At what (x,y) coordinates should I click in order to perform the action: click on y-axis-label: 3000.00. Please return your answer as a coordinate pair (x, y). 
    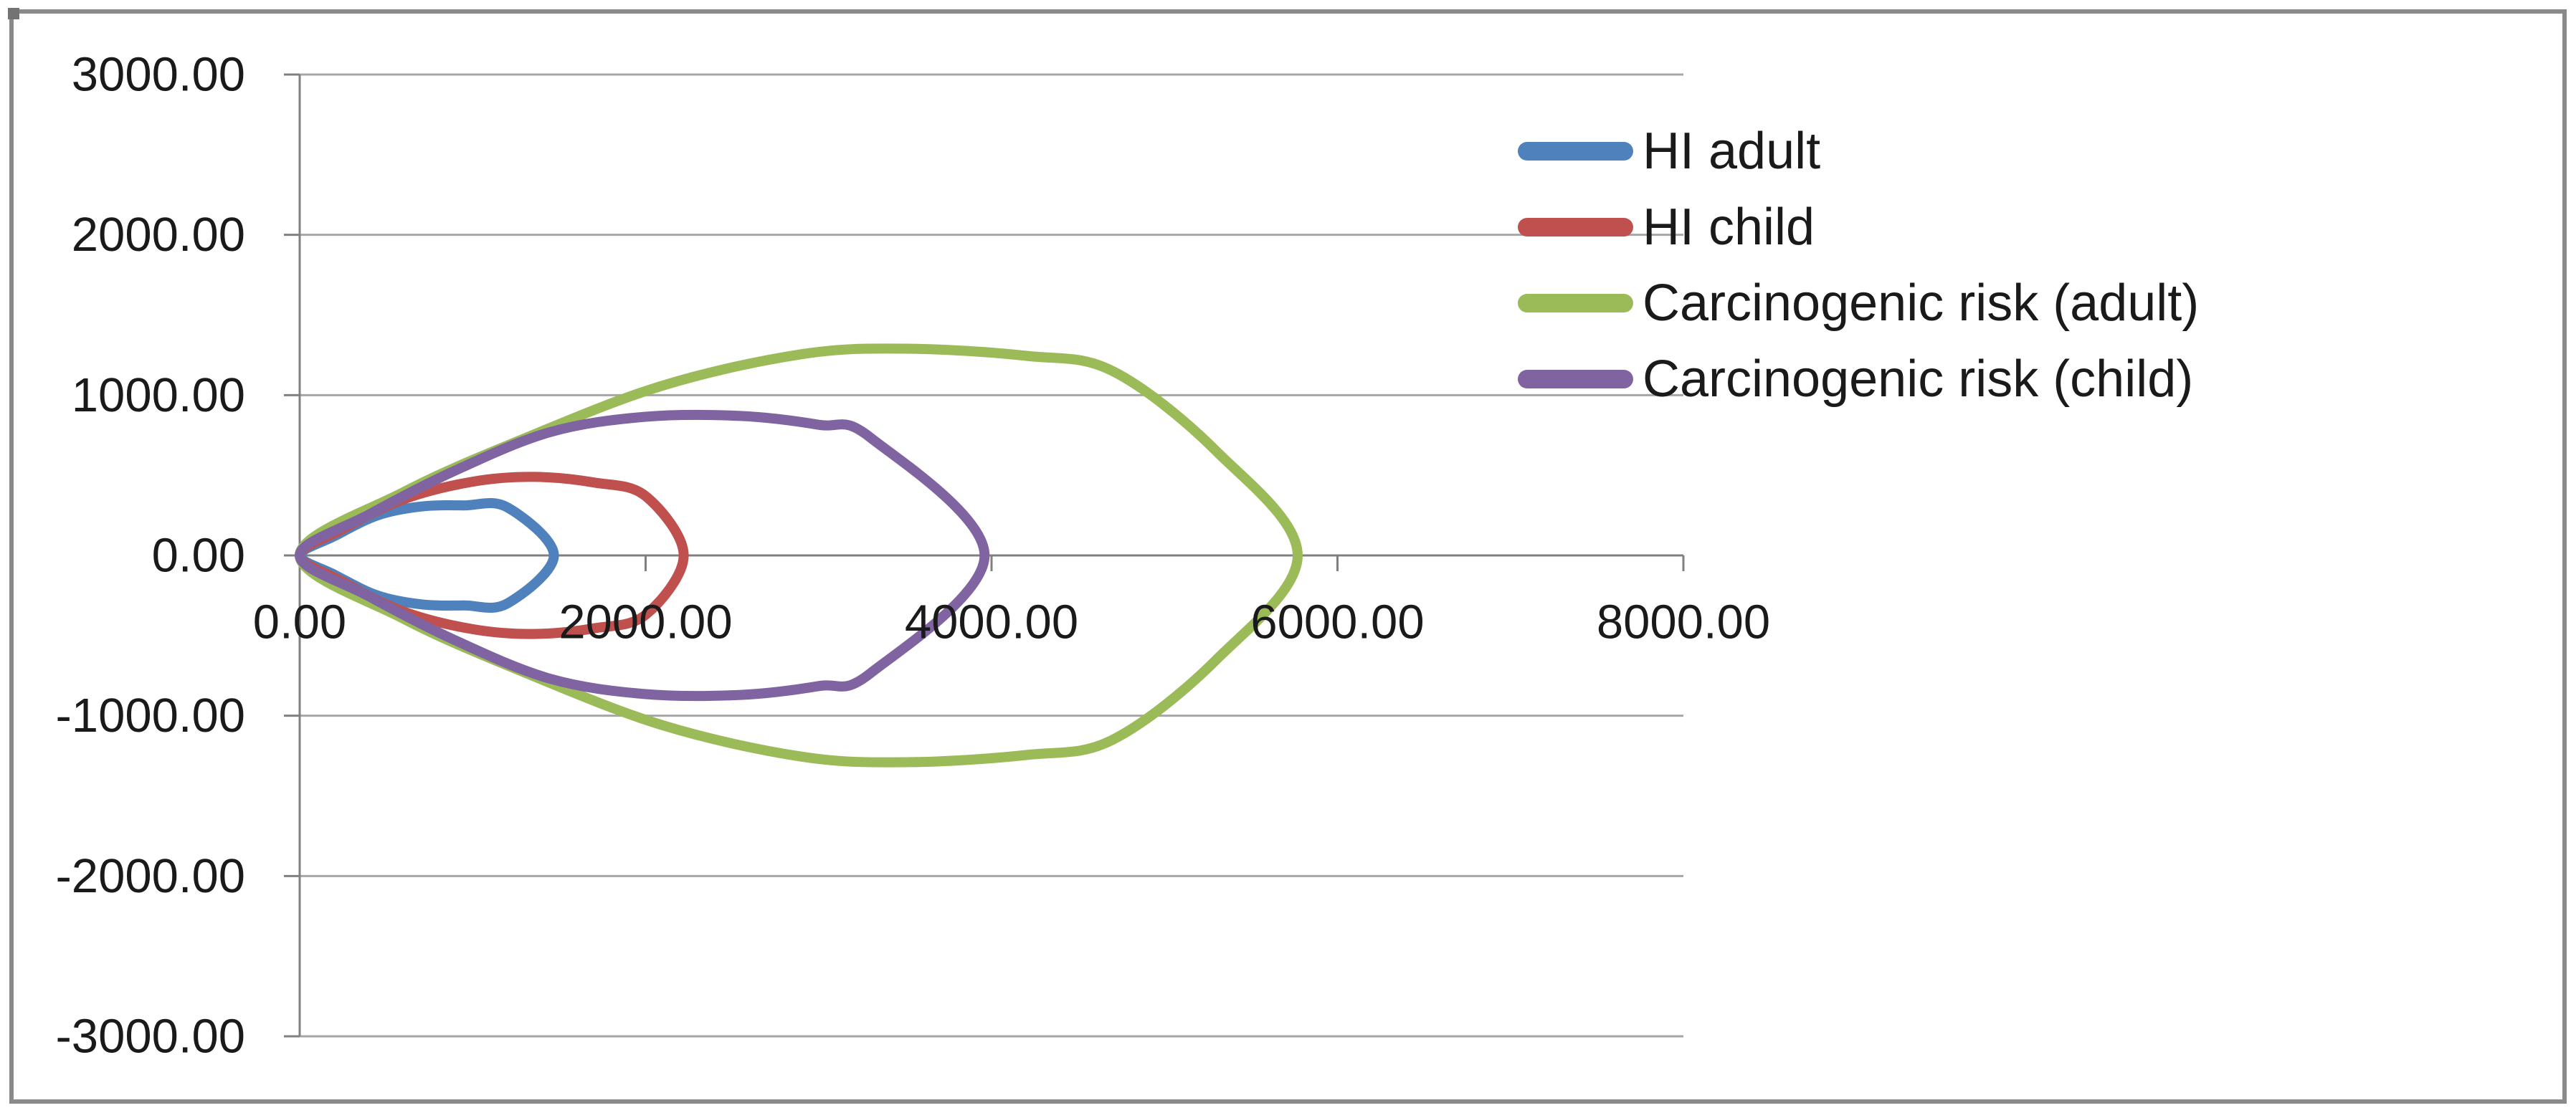
    Looking at the image, I should click on (158, 75).